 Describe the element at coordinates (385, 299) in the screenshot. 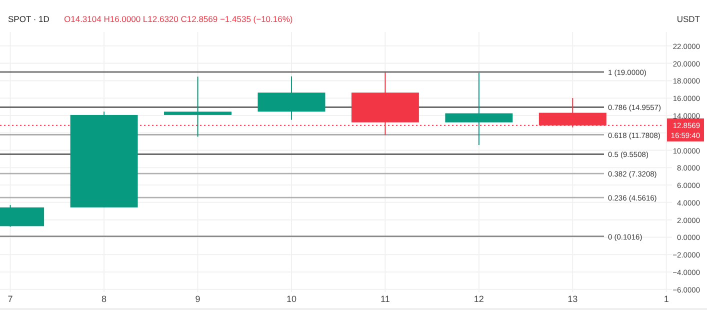

I see `x-tick-label: 11` at that location.